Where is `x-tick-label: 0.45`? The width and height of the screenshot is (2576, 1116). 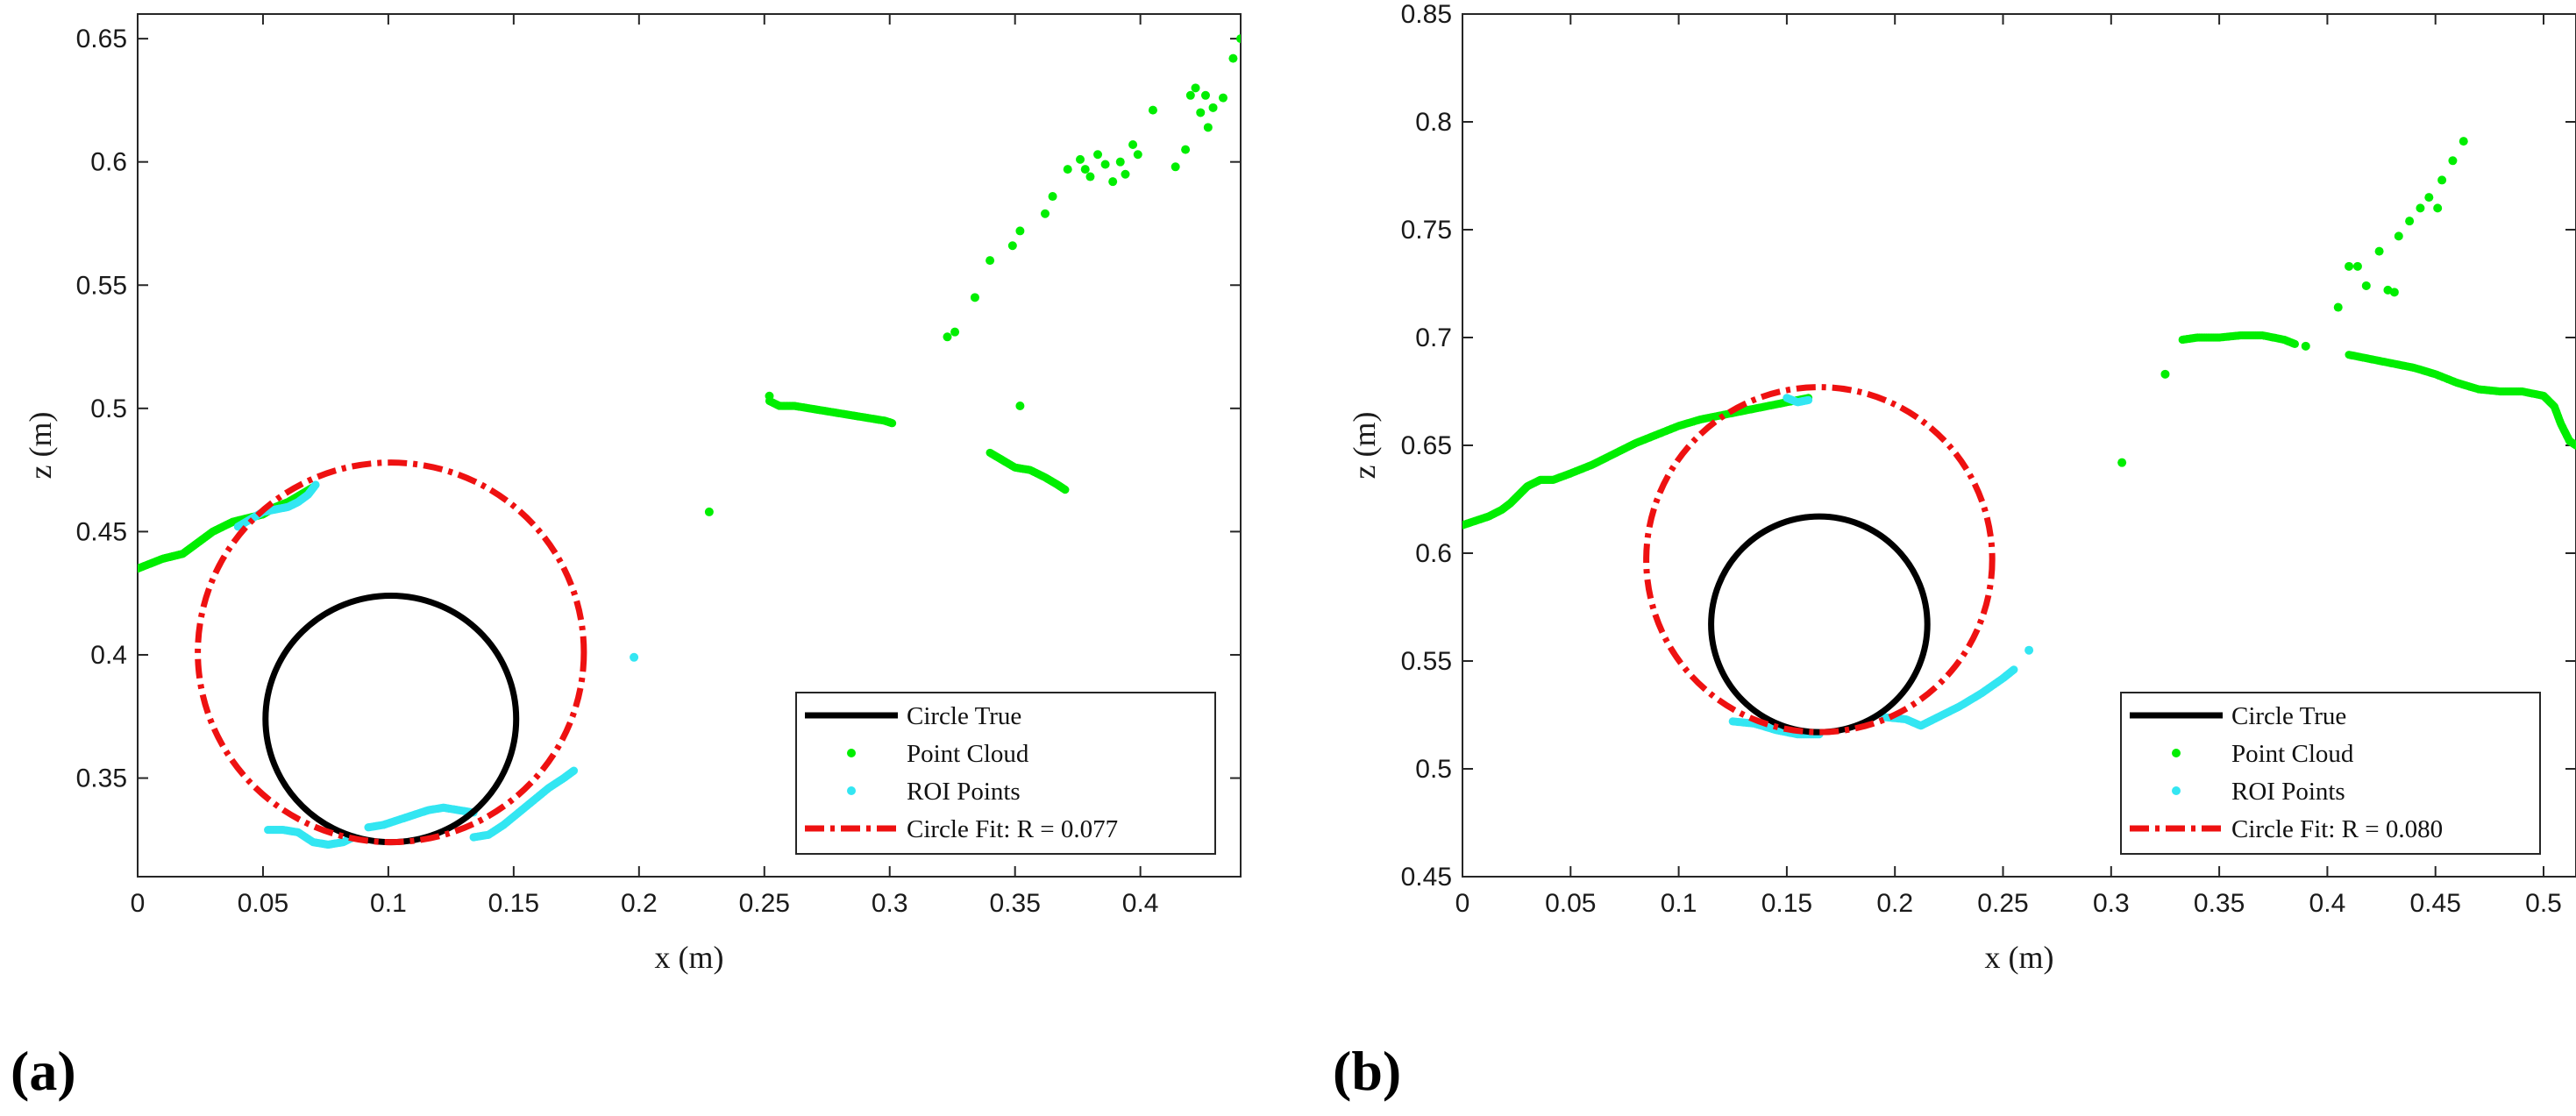 x-tick-label: 0.45 is located at coordinates (2435, 903).